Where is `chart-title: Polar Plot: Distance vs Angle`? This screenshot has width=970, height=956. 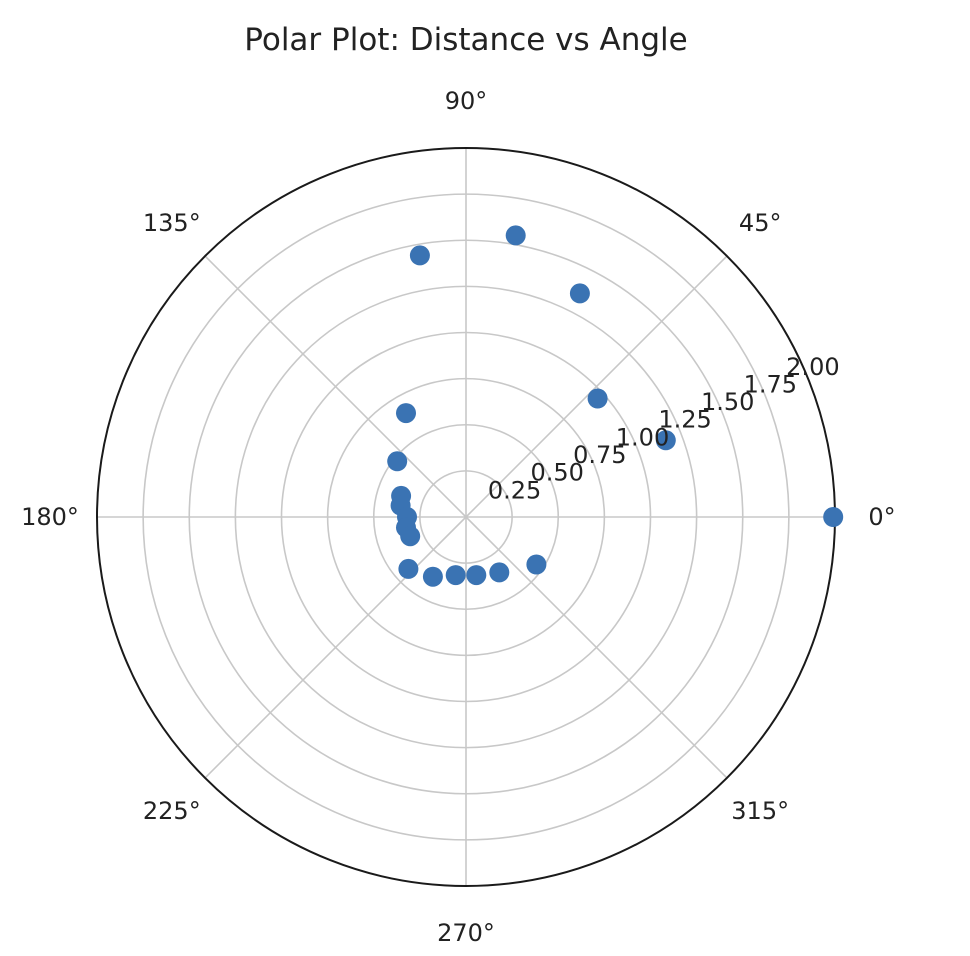 chart-title: Polar Plot: Distance vs Angle is located at coordinates (466, 40).